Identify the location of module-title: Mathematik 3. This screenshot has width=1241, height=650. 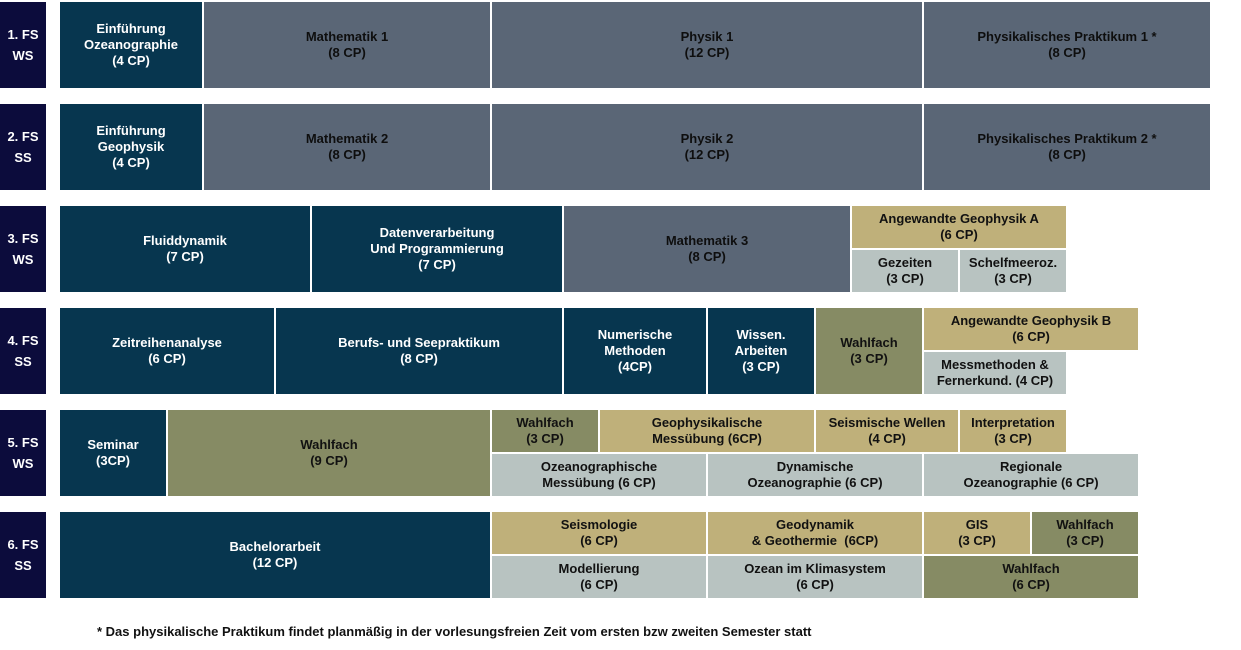
(707, 240).